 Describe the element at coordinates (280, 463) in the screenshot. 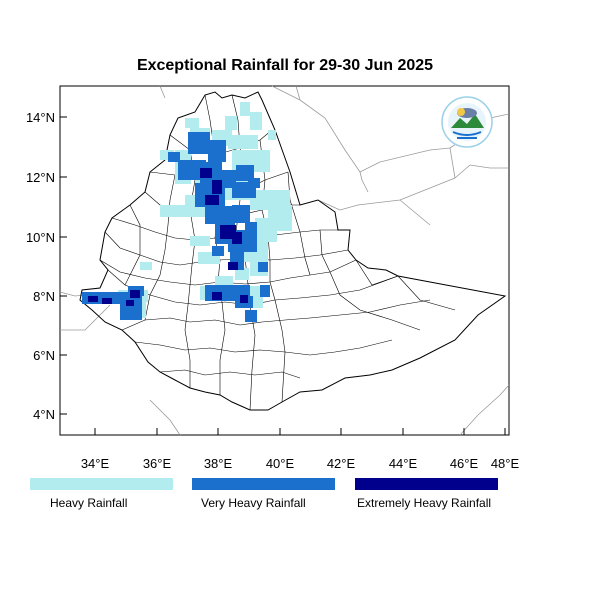

I see `x-tick-label: 40°E` at that location.